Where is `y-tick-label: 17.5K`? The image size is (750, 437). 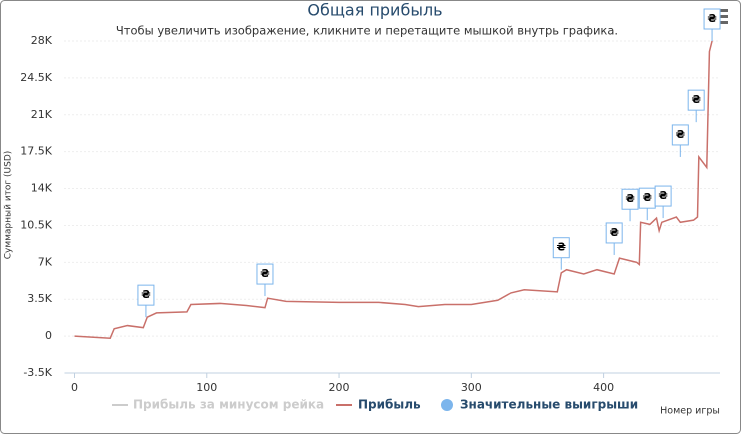 y-tick-label: 17.5K is located at coordinates (36, 151).